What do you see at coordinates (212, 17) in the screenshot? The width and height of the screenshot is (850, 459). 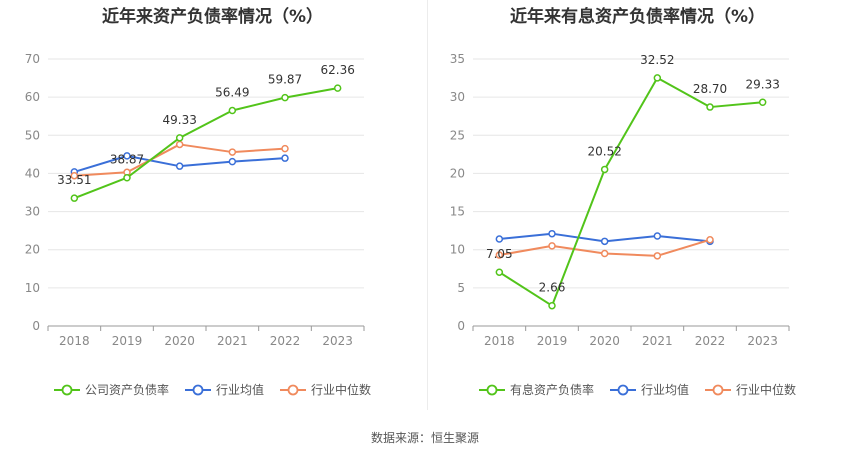 I see `chart-title: 近年来资产负债率情况（%）` at bounding box center [212, 17].